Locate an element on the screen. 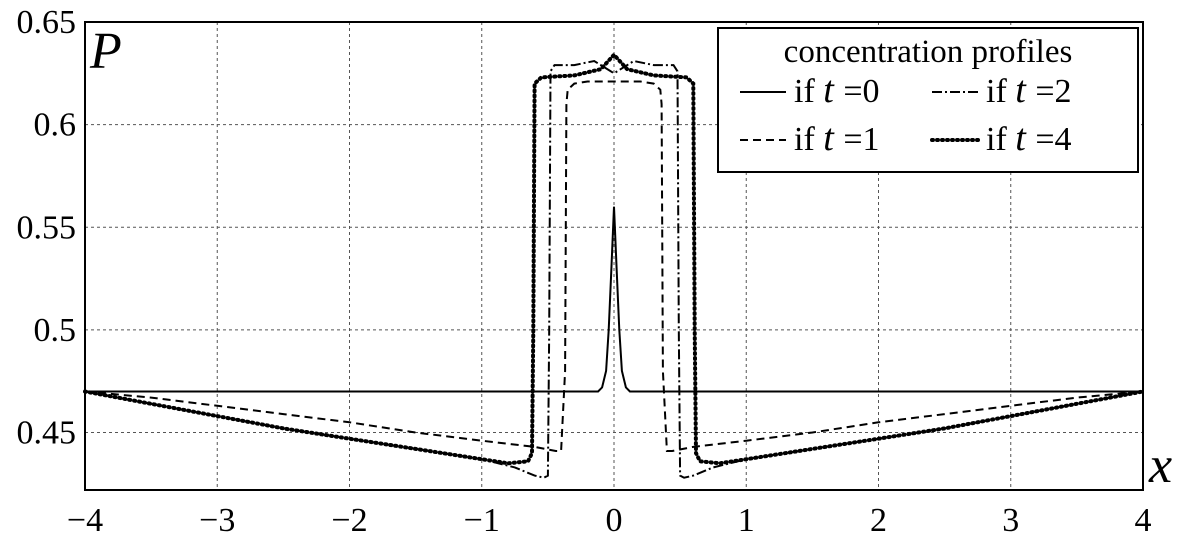 The height and width of the screenshot is (542, 1188). legend-series-name: 2 is located at coordinates (1063, 91).